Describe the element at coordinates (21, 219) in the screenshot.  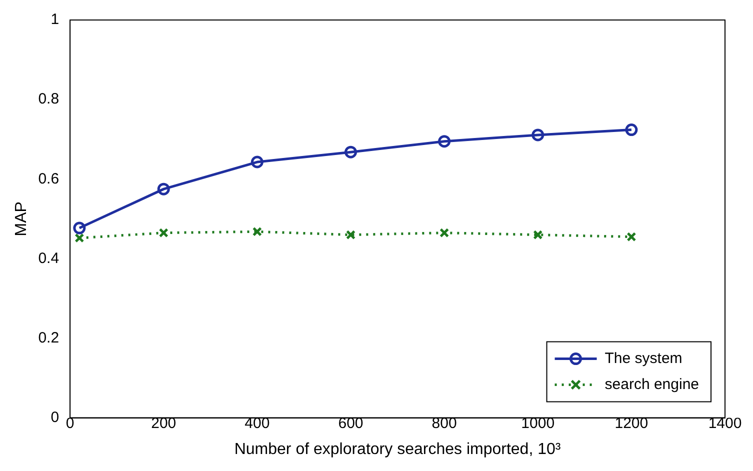
I see `y-axis-title: MAP` at that location.